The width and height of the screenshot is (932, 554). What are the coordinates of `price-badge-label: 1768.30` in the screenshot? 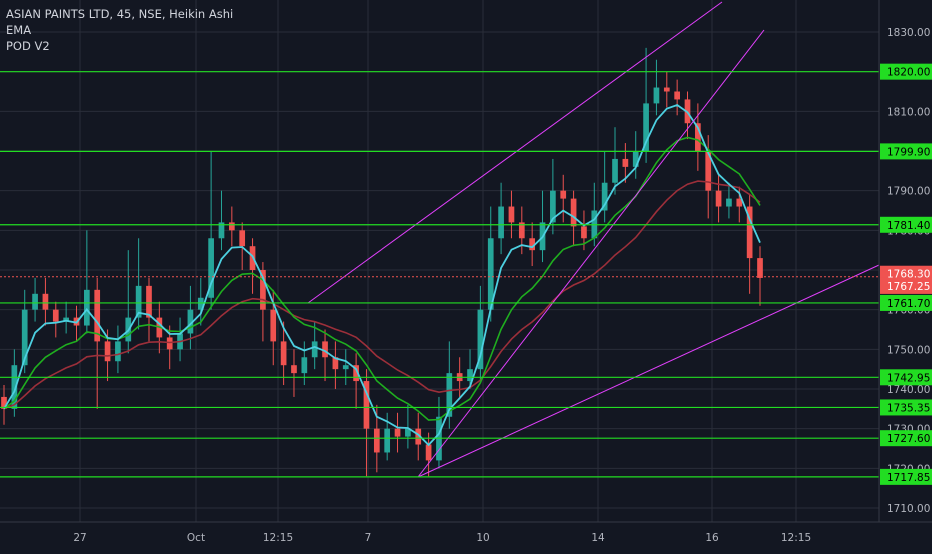 It's located at (908, 275).